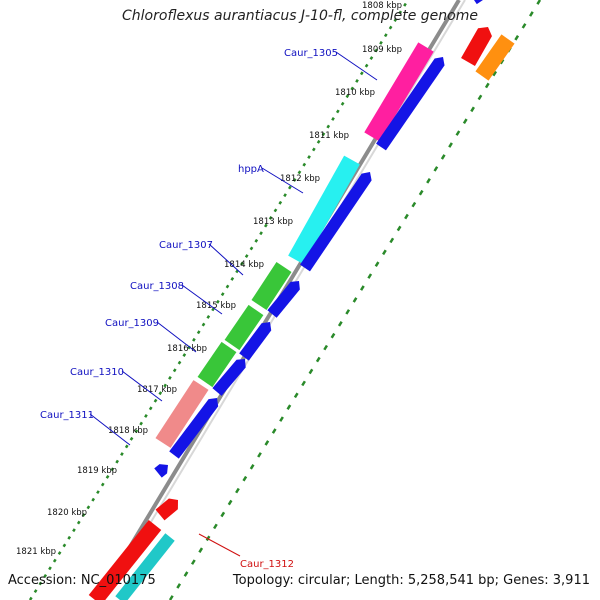  Describe the element at coordinates (244, 265) in the screenshot. I see `kbp-tick-label: 1814 kbp` at that location.